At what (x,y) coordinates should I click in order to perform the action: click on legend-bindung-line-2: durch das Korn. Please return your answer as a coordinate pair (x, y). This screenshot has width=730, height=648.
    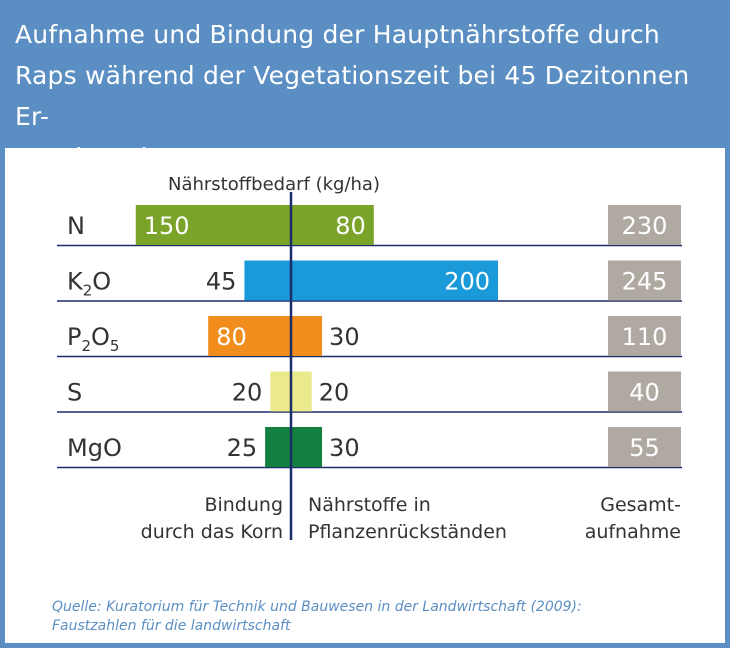
    Looking at the image, I should click on (212, 532).